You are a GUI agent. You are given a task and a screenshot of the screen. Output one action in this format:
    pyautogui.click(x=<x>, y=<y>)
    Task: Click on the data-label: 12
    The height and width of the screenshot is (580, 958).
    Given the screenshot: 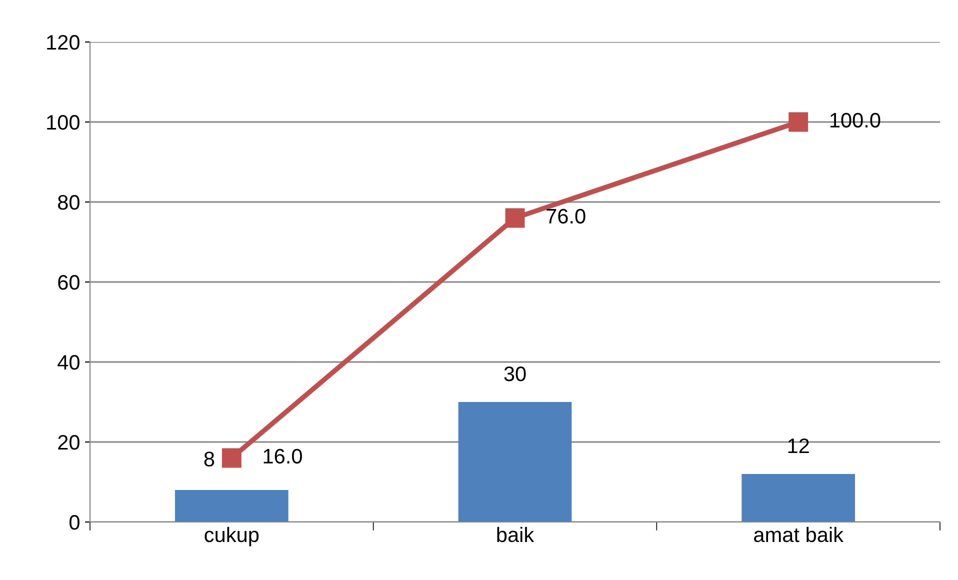 What is the action you would take?
    pyautogui.click(x=798, y=446)
    